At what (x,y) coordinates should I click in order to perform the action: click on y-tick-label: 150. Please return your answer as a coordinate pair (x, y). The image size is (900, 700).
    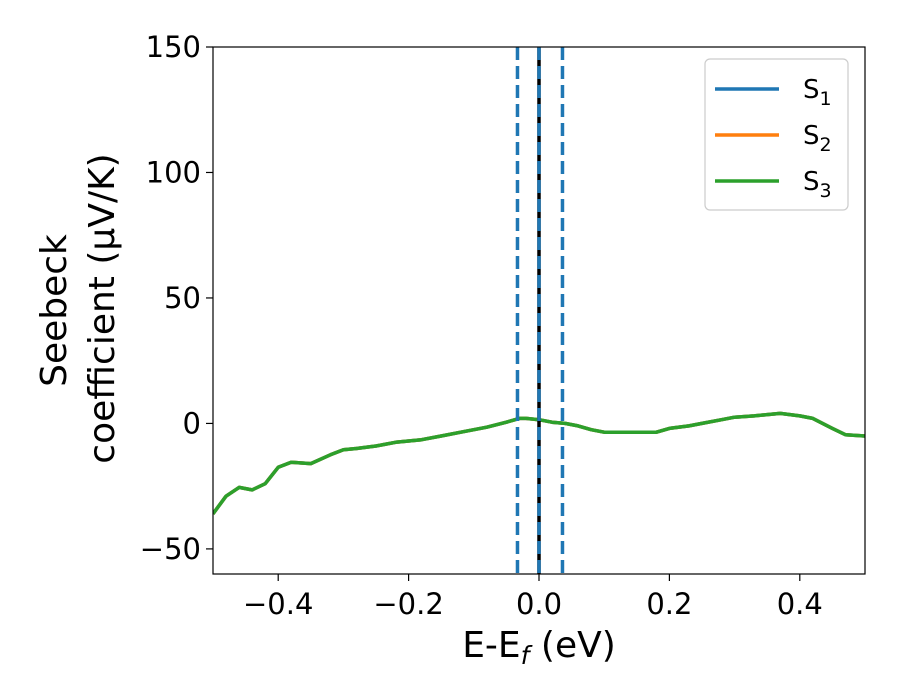
    Looking at the image, I should click on (173, 47).